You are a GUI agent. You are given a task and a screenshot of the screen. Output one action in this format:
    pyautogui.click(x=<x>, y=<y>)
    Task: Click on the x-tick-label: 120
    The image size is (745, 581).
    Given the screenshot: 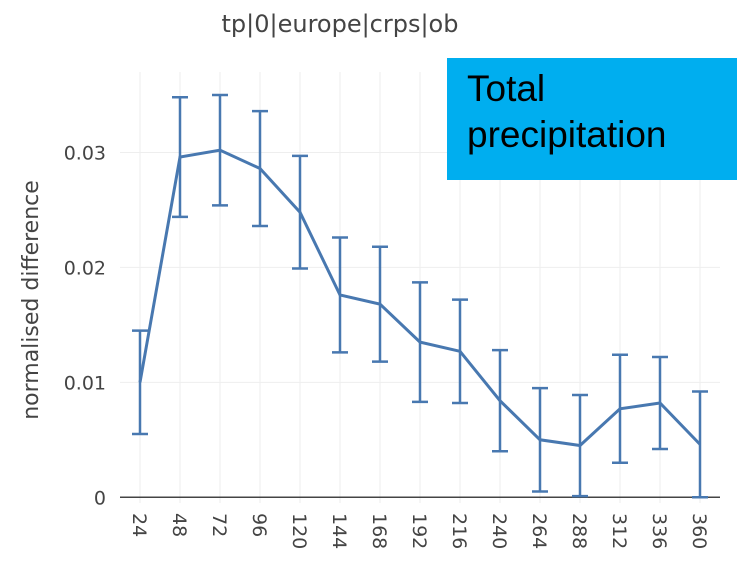 What is the action you would take?
    pyautogui.click(x=299, y=531)
    